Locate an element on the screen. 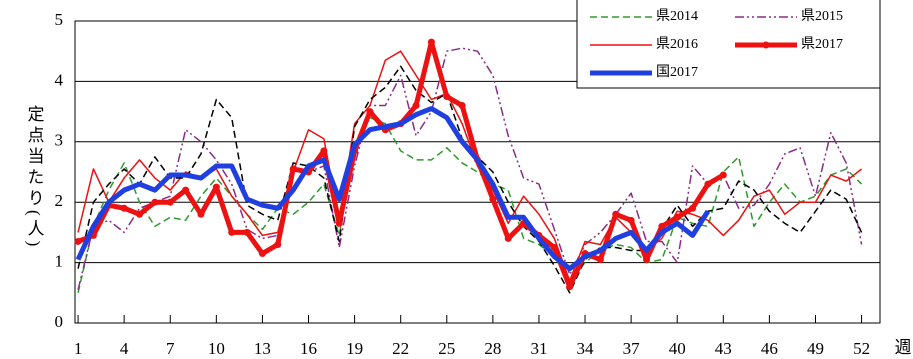  y-tick-label: 5 is located at coordinates (59, 19).